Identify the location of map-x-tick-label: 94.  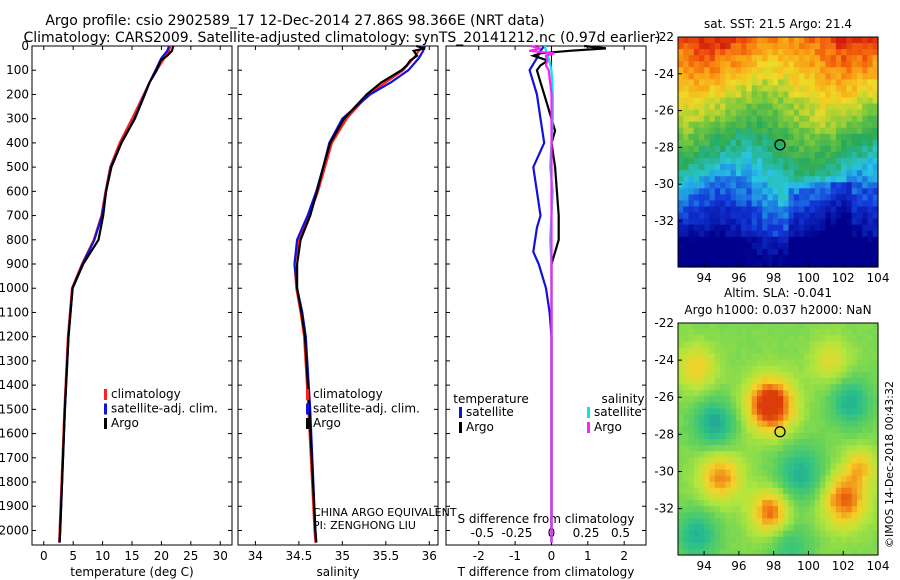
(703, 278).